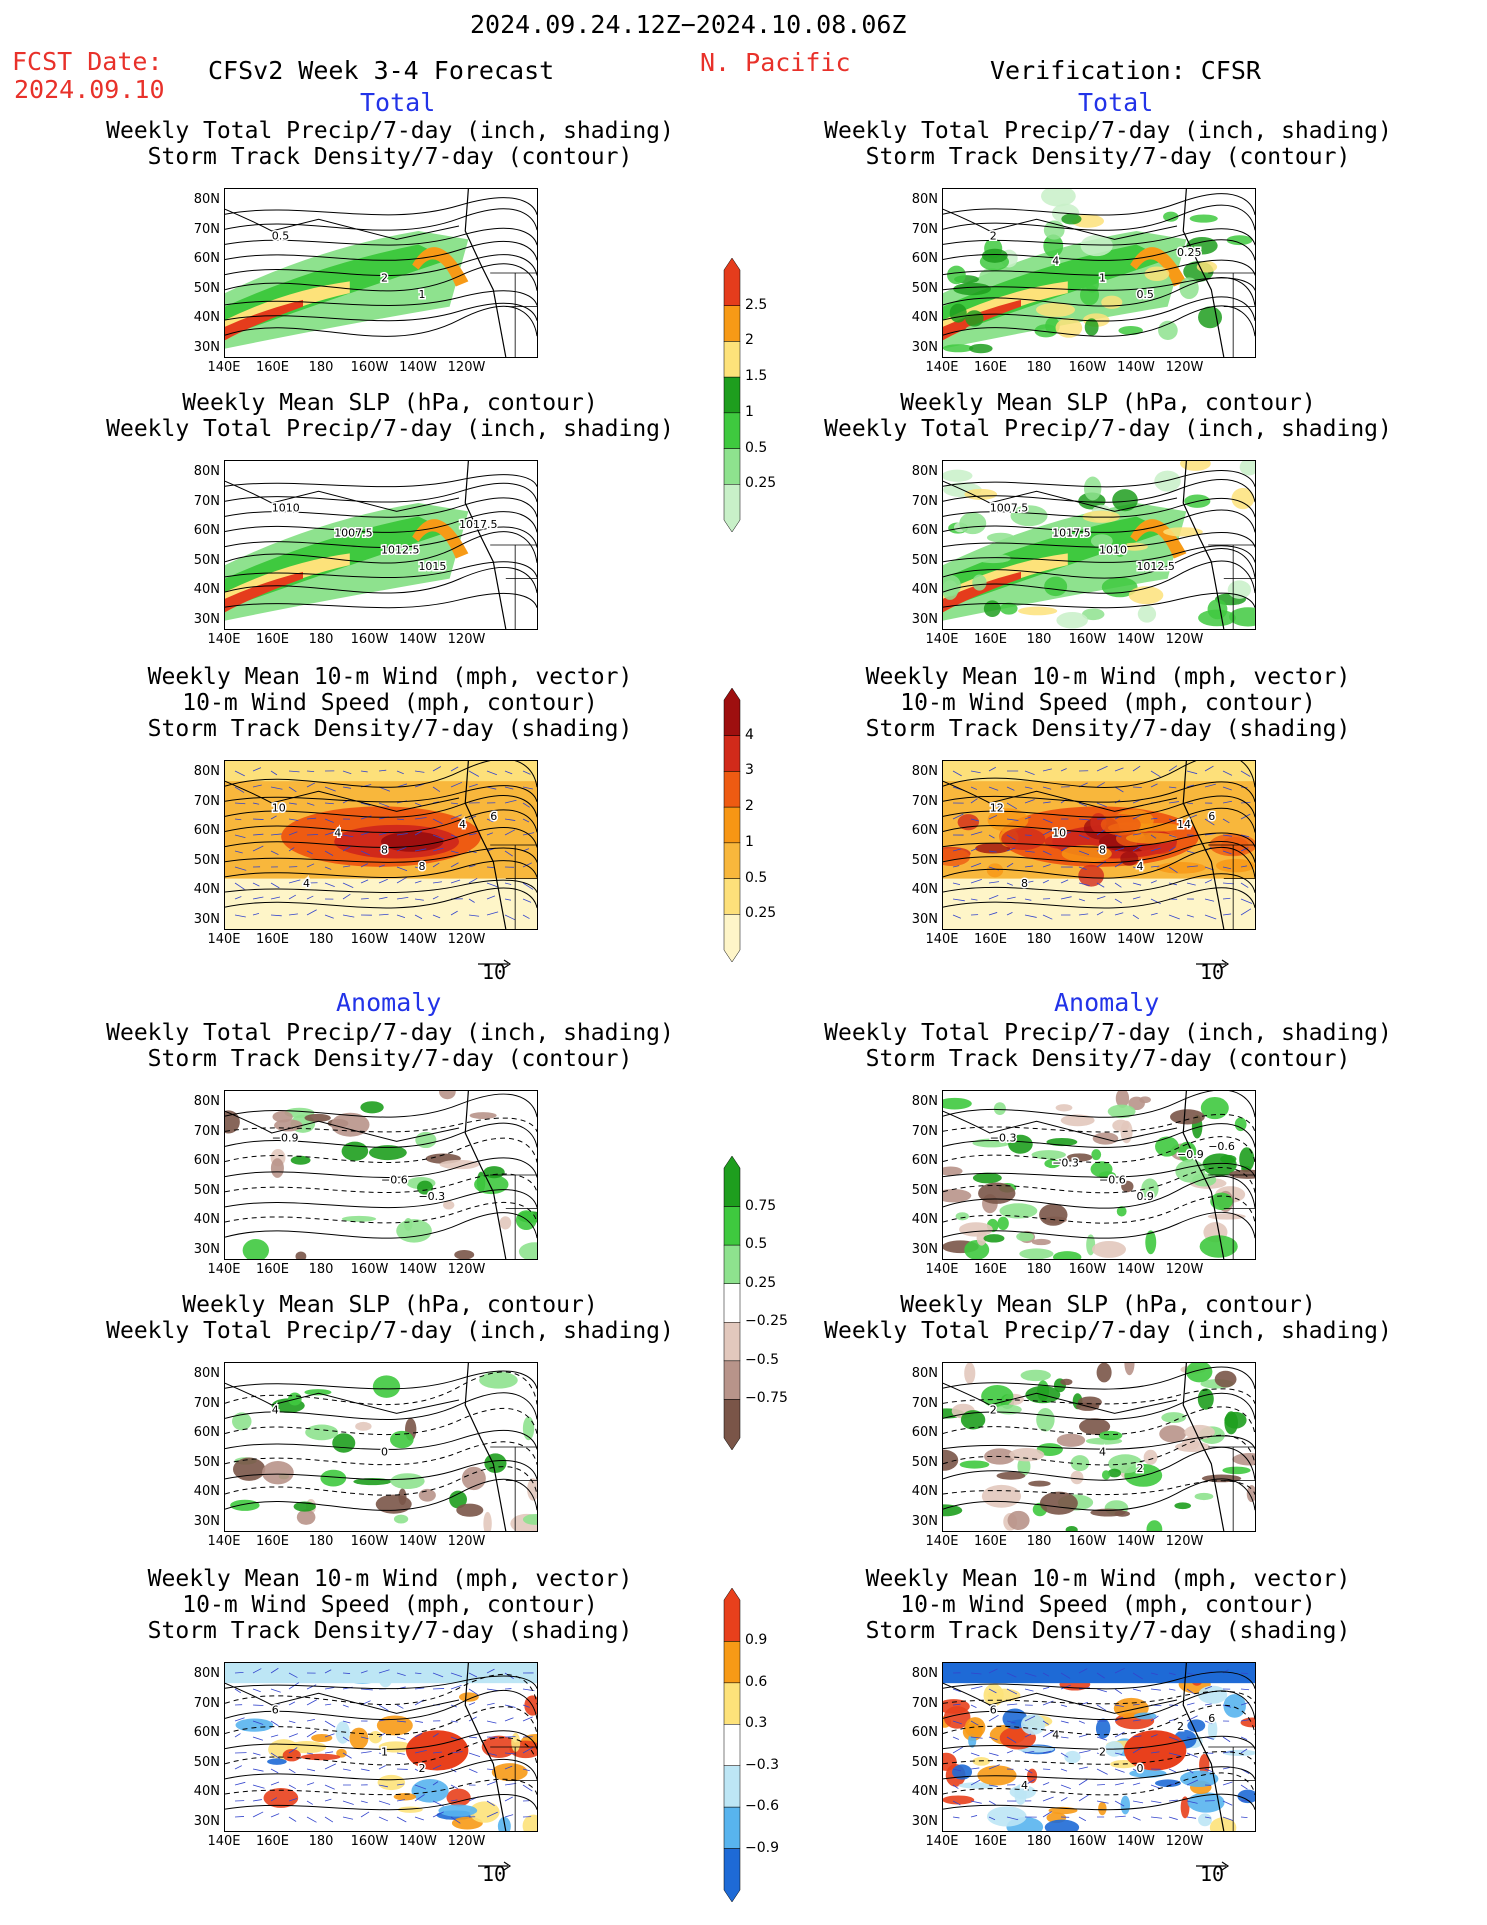 The width and height of the screenshot is (1487, 1925). I want to click on forecast-slp-precip-total-map: 1010 1012.5 1015 1007.5 1017.5, so click(381, 545).